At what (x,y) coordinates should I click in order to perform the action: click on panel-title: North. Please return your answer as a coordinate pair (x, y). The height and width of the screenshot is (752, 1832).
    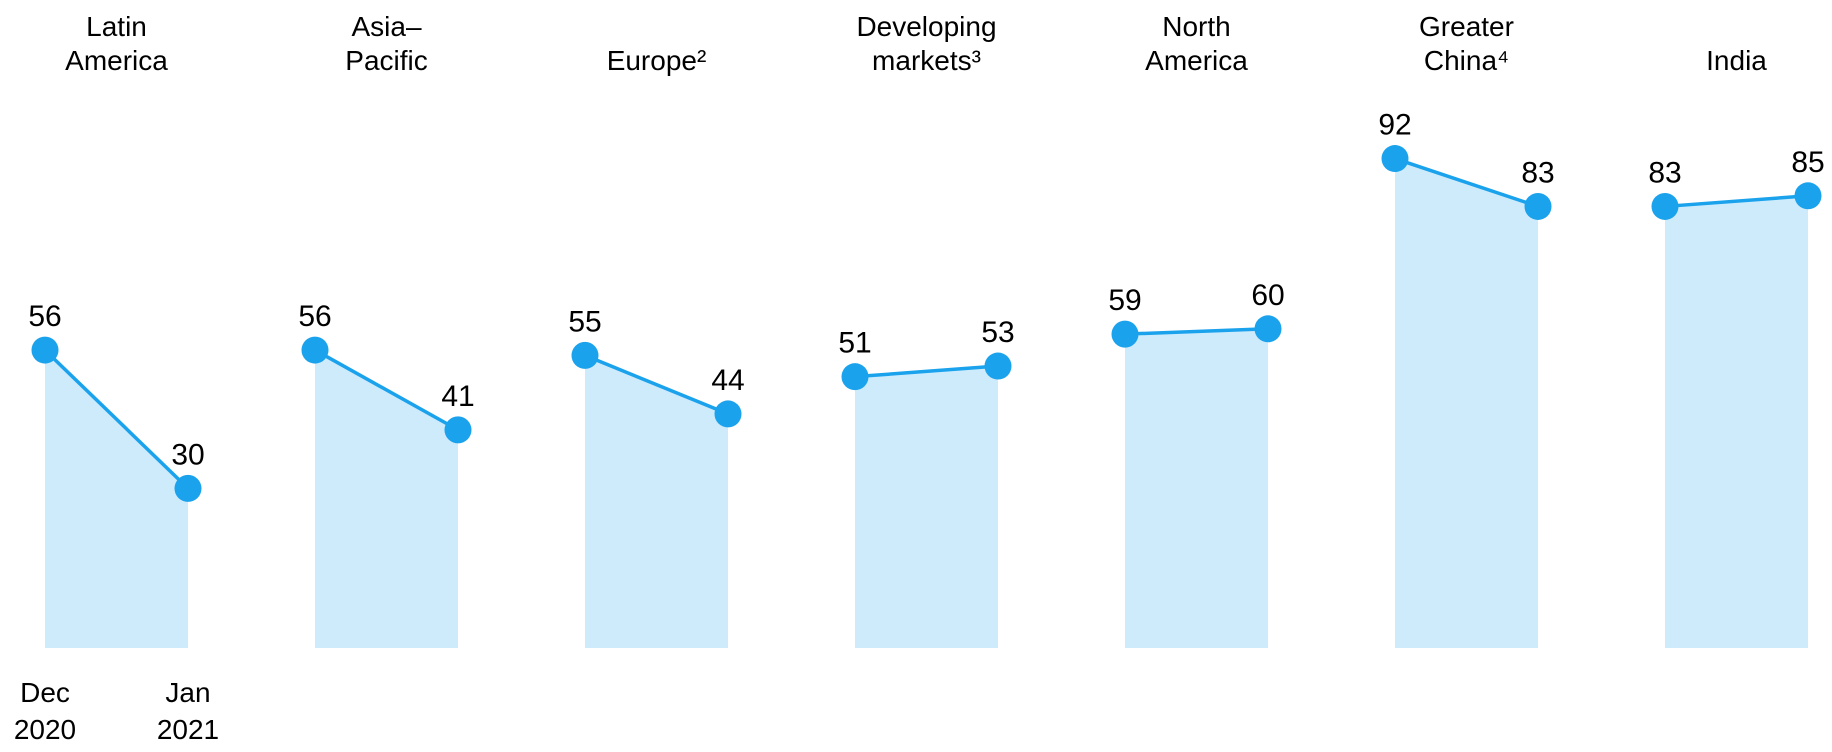
    Looking at the image, I should click on (1196, 26).